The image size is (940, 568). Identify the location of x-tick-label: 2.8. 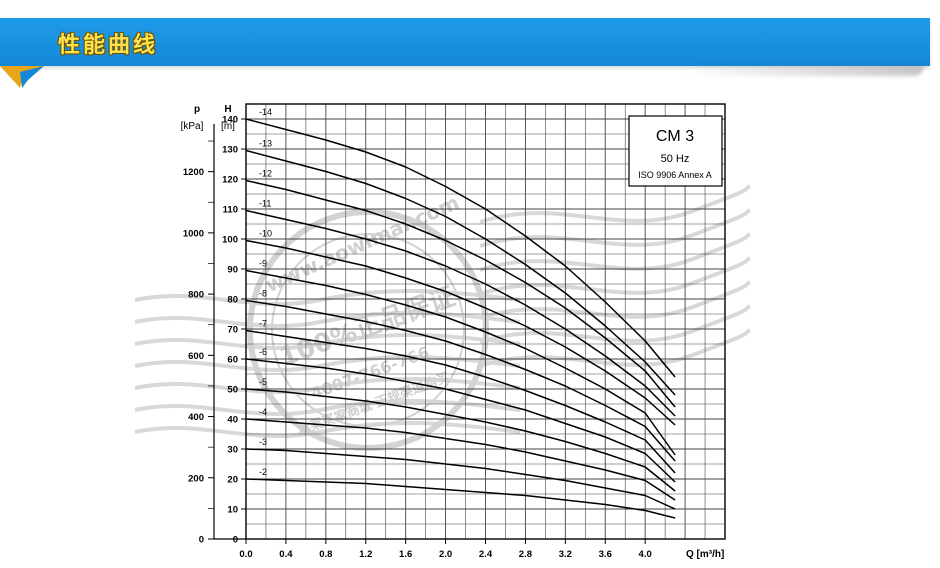
(525, 554).